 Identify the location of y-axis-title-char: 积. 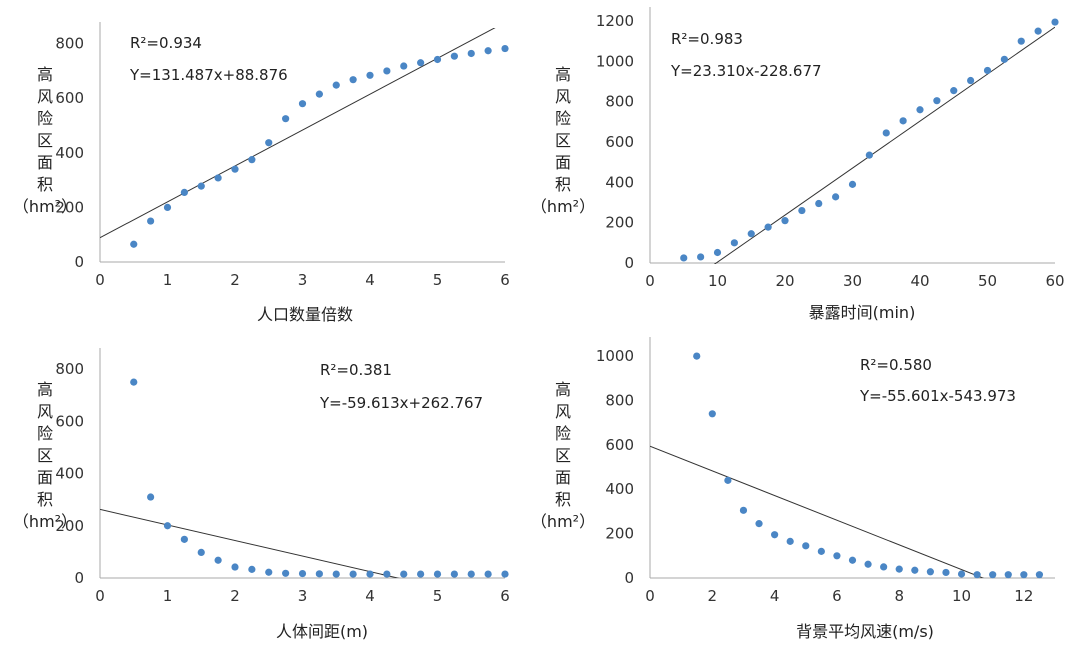
(563, 184).